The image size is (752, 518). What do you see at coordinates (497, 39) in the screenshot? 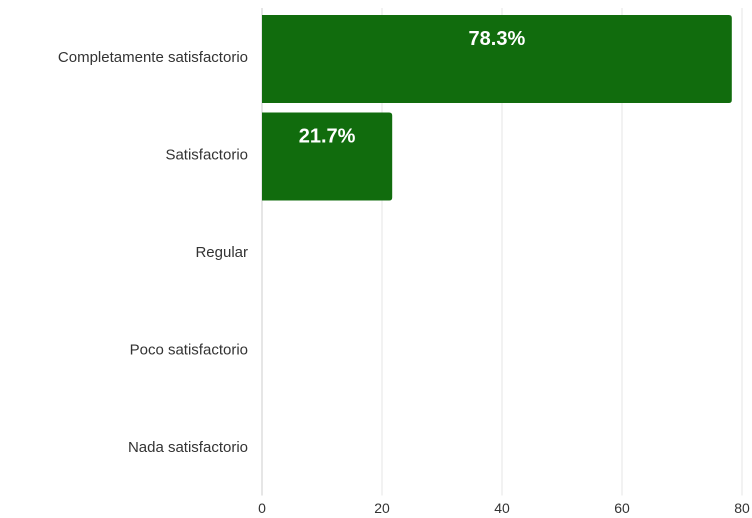
I see `data-label: 78.3%` at bounding box center [497, 39].